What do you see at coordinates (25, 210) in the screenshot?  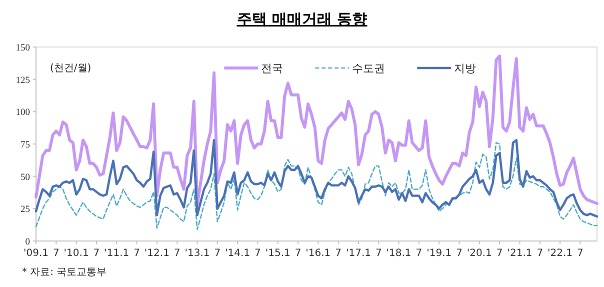 I see `y-tick-label: 25` at bounding box center [25, 210].